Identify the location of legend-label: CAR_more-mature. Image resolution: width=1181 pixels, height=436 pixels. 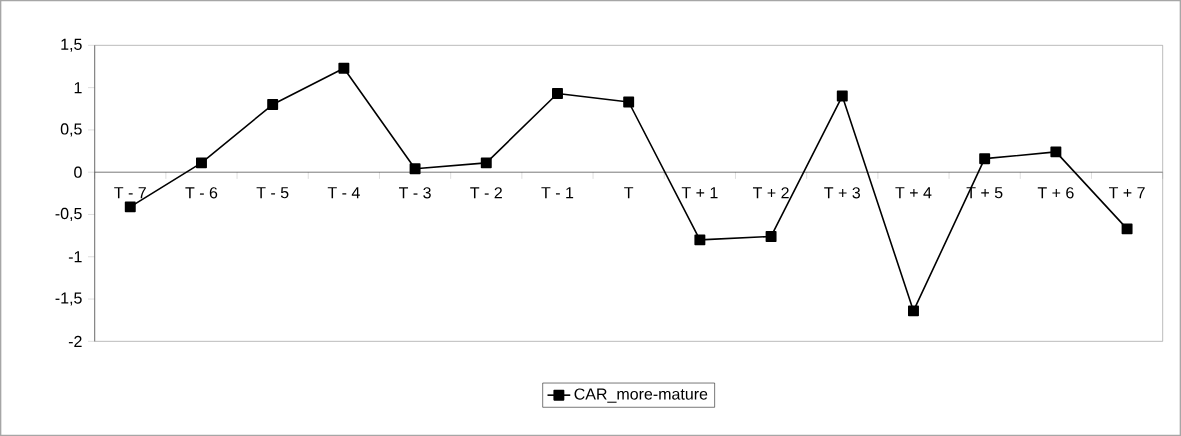
(641, 395).